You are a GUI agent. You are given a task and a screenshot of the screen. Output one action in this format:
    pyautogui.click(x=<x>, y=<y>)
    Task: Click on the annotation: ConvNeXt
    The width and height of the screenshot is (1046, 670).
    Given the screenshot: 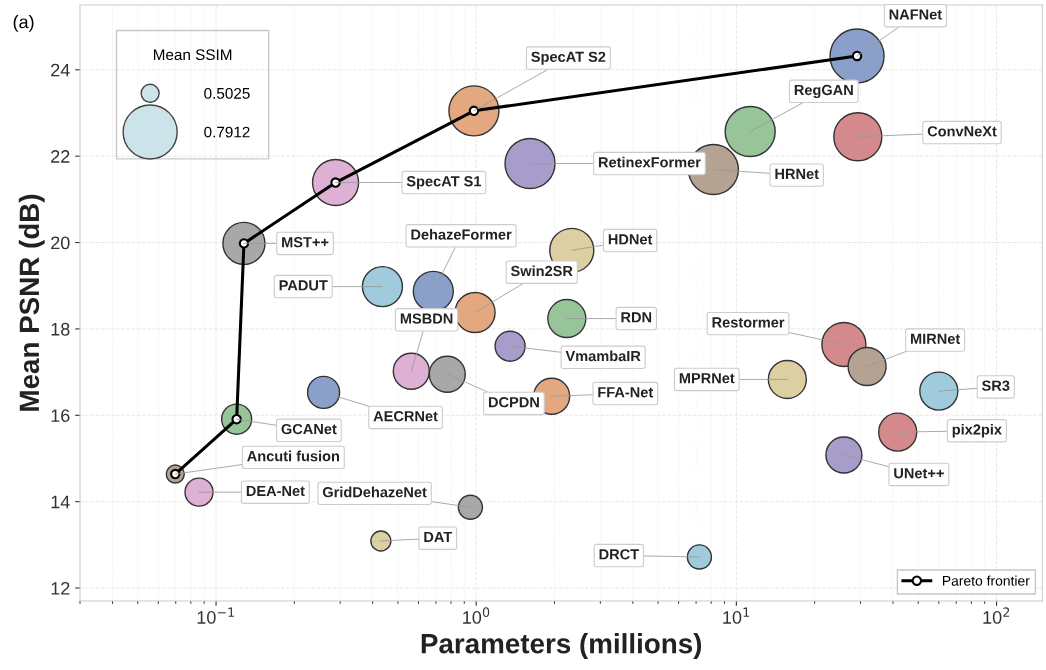 What is the action you would take?
    pyautogui.click(x=962, y=131)
    